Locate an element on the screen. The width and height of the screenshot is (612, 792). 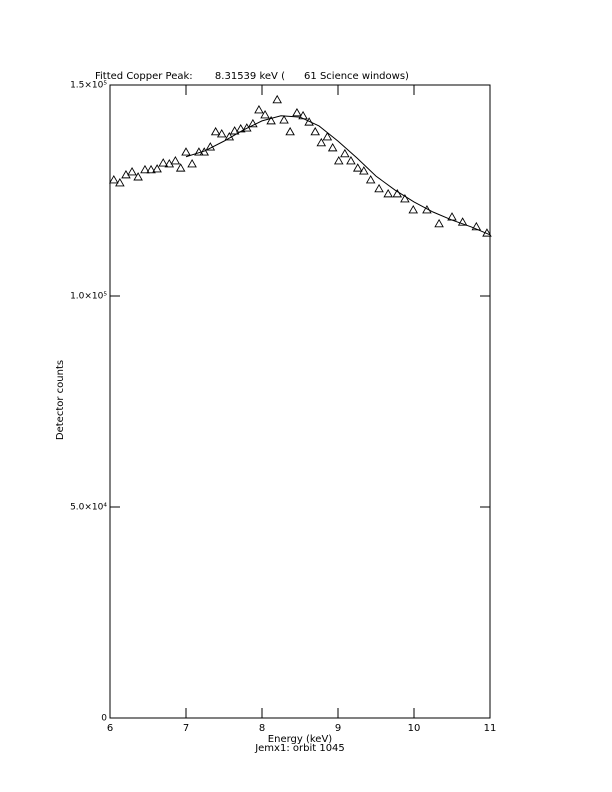
fit-line is located at coordinates (338, 175).